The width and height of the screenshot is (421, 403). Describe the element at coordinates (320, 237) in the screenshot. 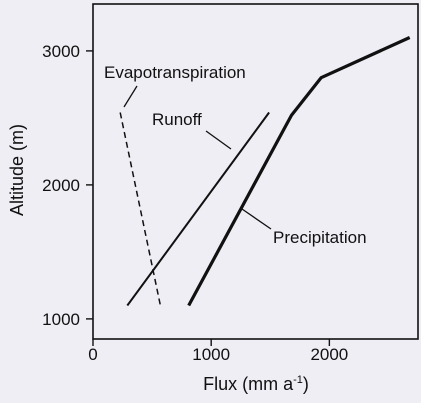

I see `annotation-precipitation: Precipitation` at that location.